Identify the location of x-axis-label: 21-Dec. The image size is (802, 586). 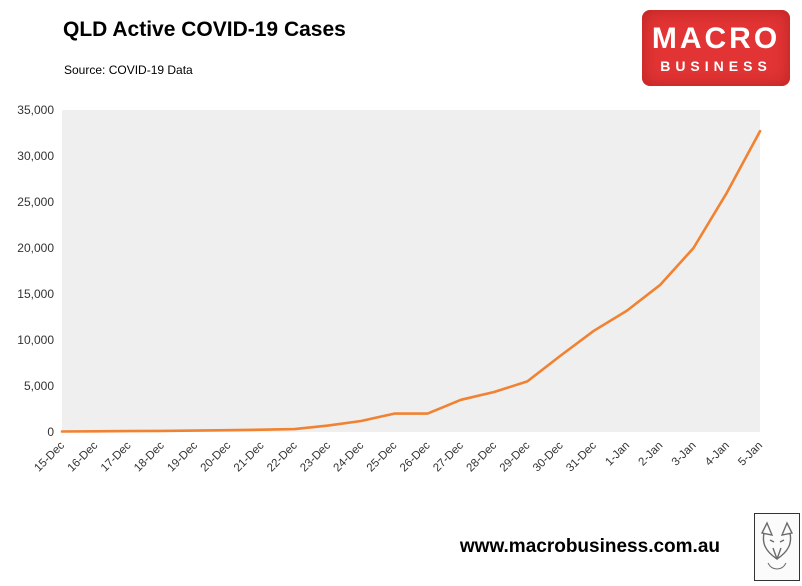
(249, 456).